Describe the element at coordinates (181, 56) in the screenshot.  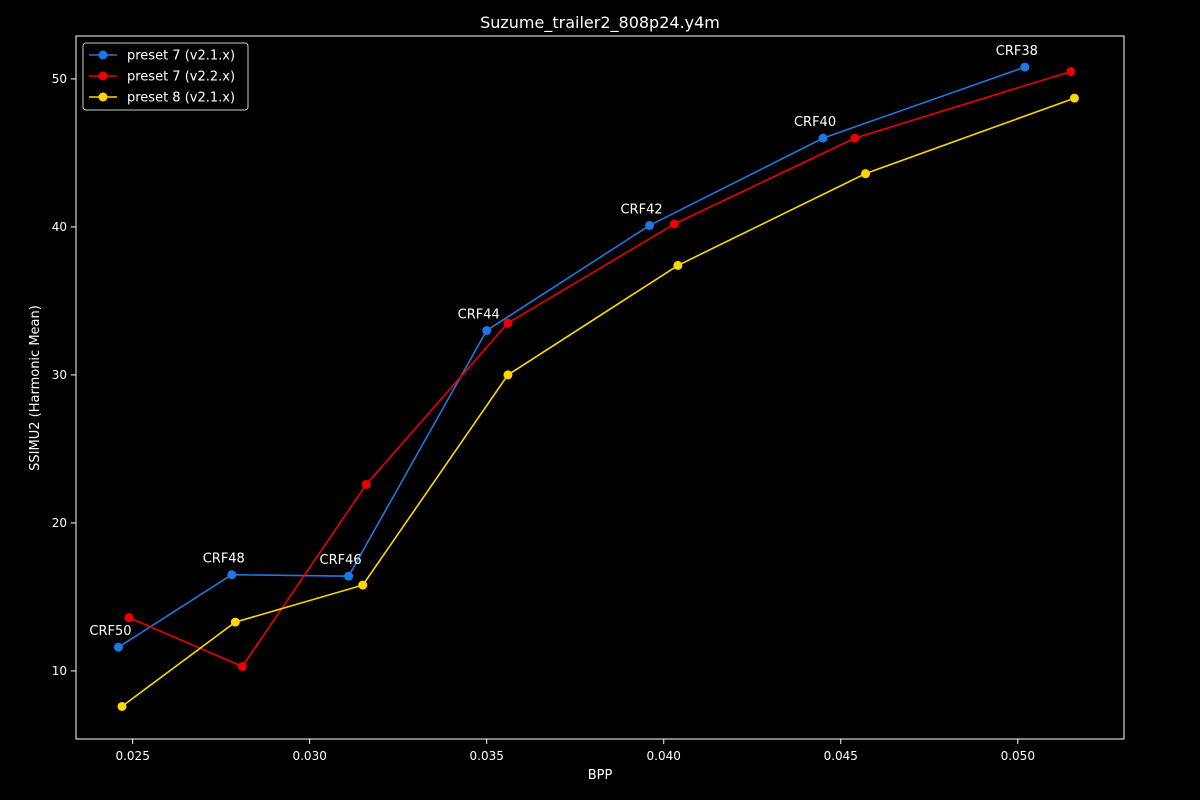
I see `legend-label: preset 7 (v2.1.x)` at that location.